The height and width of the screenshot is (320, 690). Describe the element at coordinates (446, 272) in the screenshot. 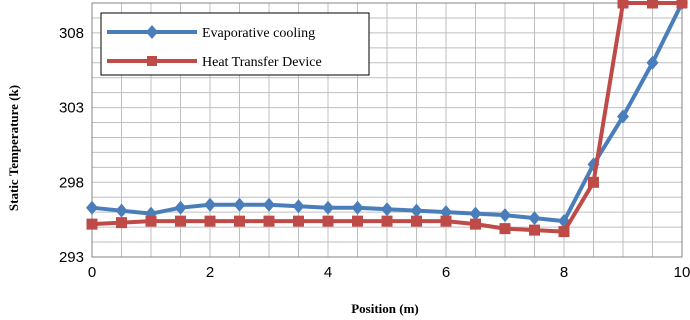

I see `x-tick-label: 6` at that location.